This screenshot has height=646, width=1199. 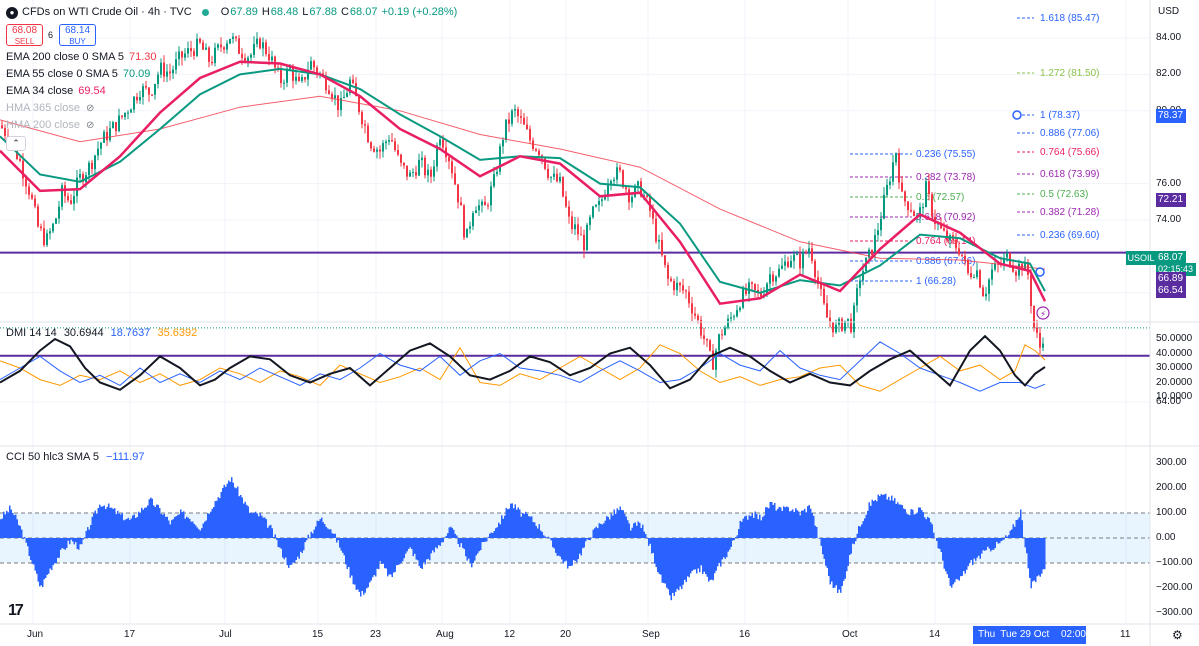 I want to click on indicator-ema200: EMA 200 close 0 SMA 5 71.30, so click(x=231, y=57).